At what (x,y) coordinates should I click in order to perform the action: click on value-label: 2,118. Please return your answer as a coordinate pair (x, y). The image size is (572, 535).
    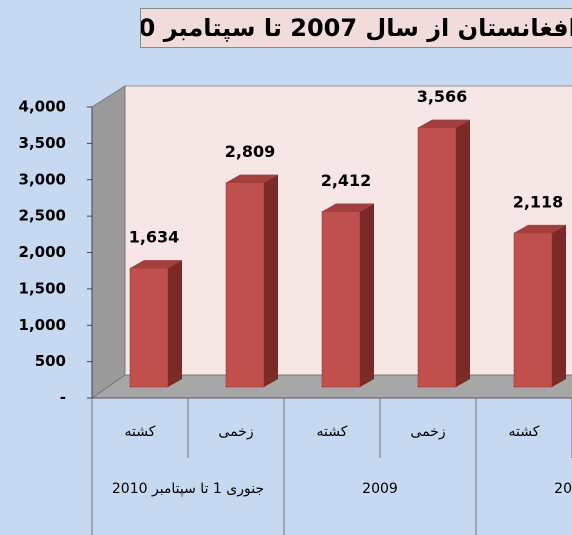
    Looking at the image, I should click on (538, 201).